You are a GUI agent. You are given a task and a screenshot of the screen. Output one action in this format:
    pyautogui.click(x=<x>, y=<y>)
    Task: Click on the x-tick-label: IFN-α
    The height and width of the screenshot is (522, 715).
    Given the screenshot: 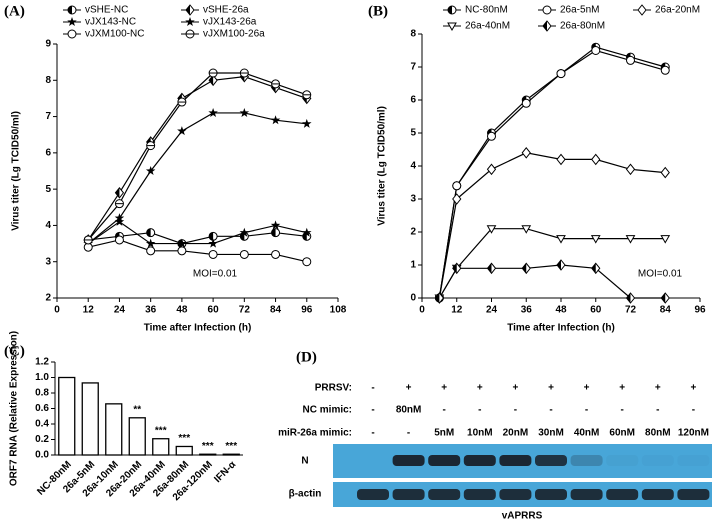 What is the action you would take?
    pyautogui.click(x=225, y=472)
    